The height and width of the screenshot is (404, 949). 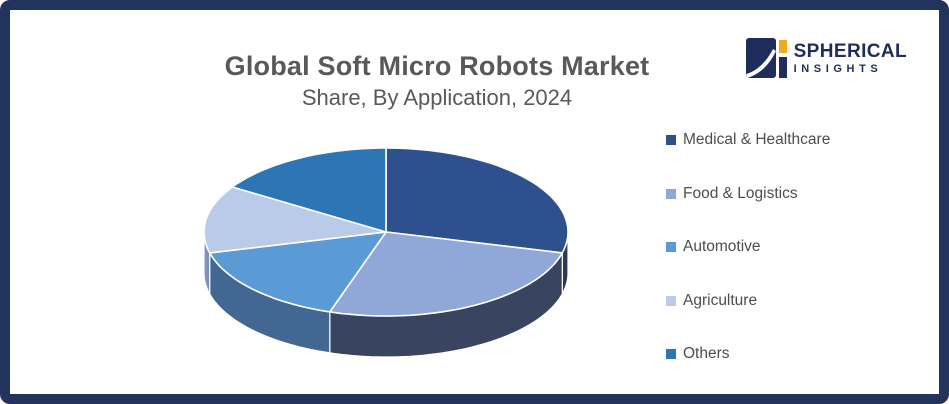 I want to click on legend-label: Medical & Healthcare, so click(x=757, y=139).